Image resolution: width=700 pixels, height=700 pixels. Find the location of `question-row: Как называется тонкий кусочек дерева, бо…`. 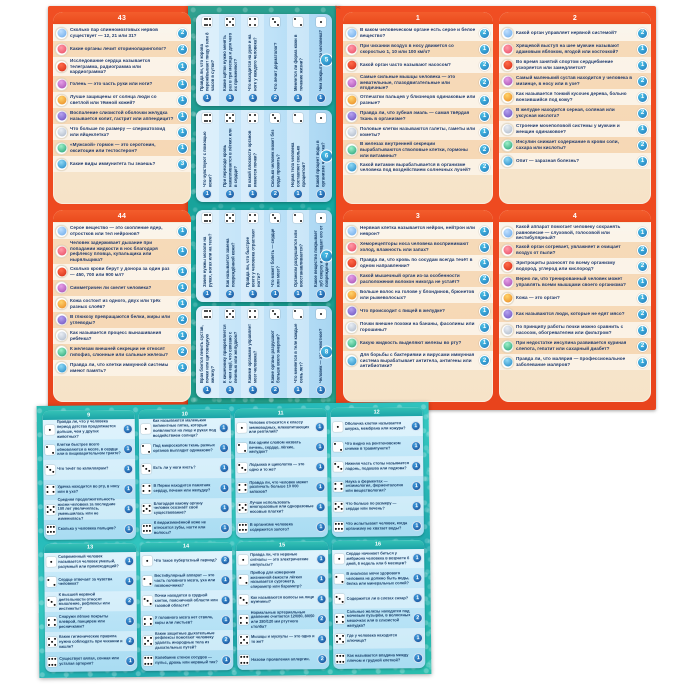

question-row: Как называется тонкий кусочек дерева, бо… is located at coordinates (575, 97).